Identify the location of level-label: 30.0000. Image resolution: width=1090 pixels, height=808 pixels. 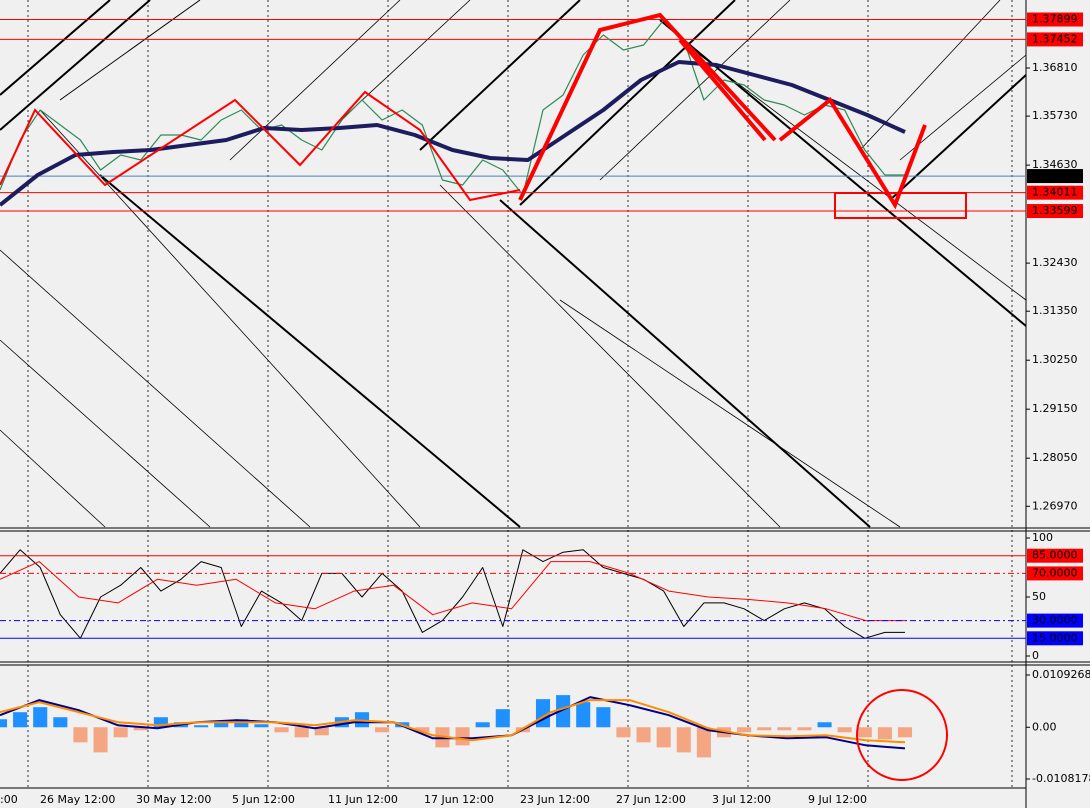
(1055, 620).